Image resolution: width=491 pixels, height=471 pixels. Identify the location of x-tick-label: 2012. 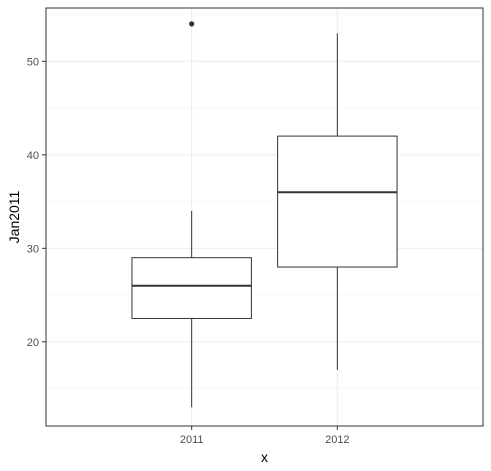
(337, 440).